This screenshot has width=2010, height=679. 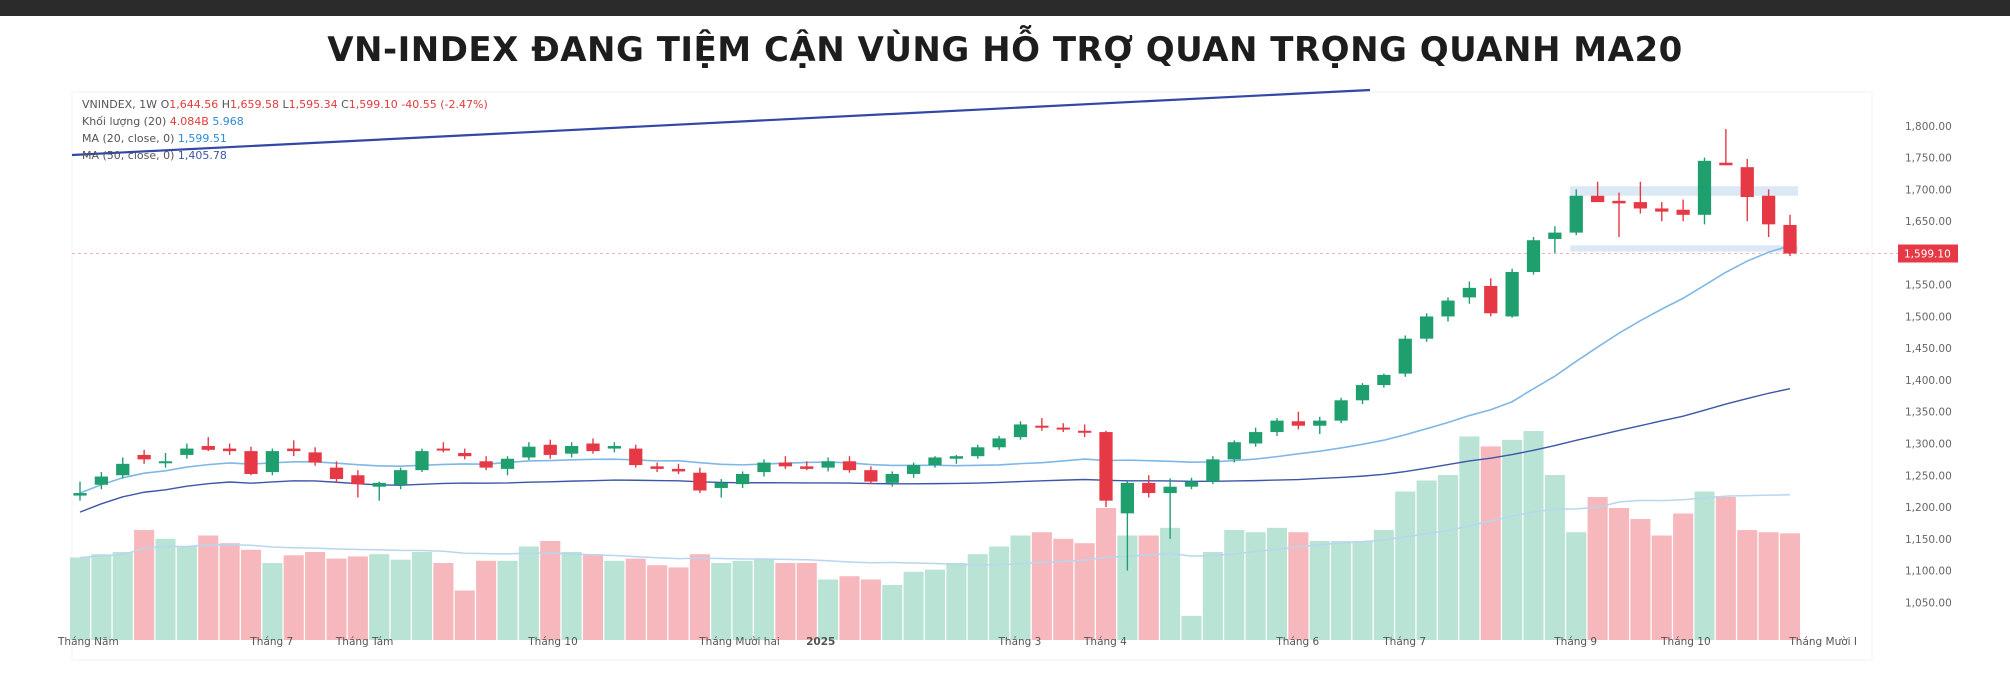 I want to click on y-tick-label: 1,050.00, so click(x=1928, y=603).